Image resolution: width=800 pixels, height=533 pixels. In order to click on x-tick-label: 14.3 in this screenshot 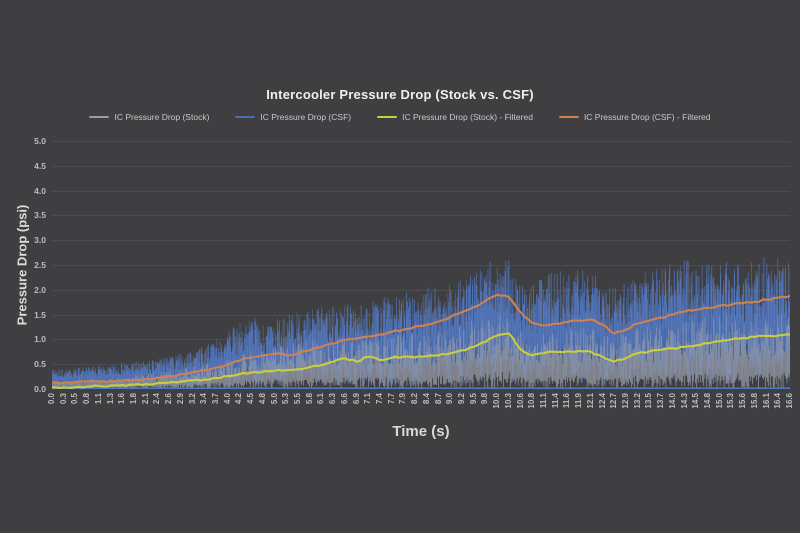, I will do `click(684, 401)`.